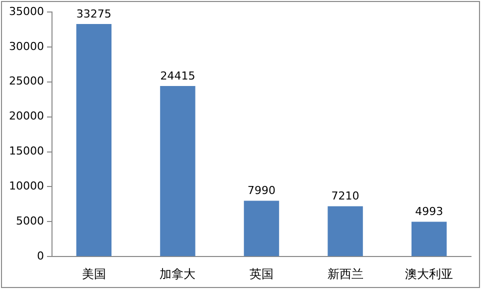 Image resolution: width=481 pixels, height=289 pixels. Describe the element at coordinates (26, 11) in the screenshot. I see `y-tick-label: 35000` at that location.